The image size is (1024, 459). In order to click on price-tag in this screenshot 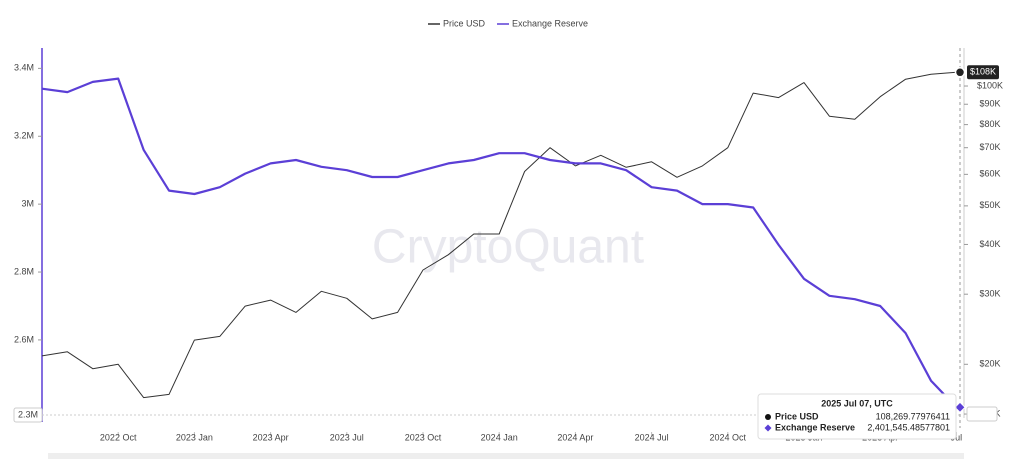, I will do `click(983, 72)`.